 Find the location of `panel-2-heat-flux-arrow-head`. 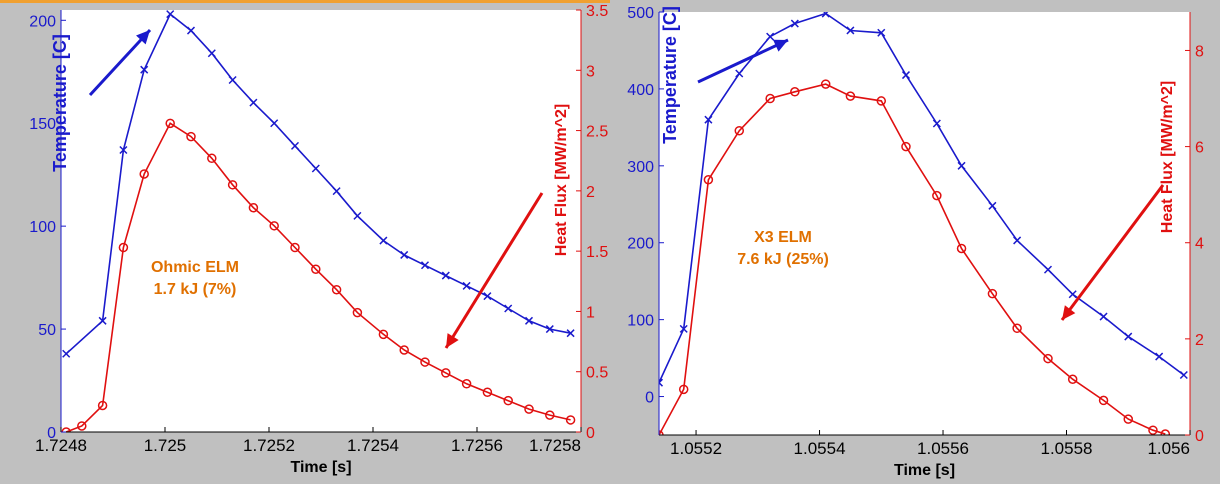

panel-2-heat-flux-arrow-head is located at coordinates (1069, 312).